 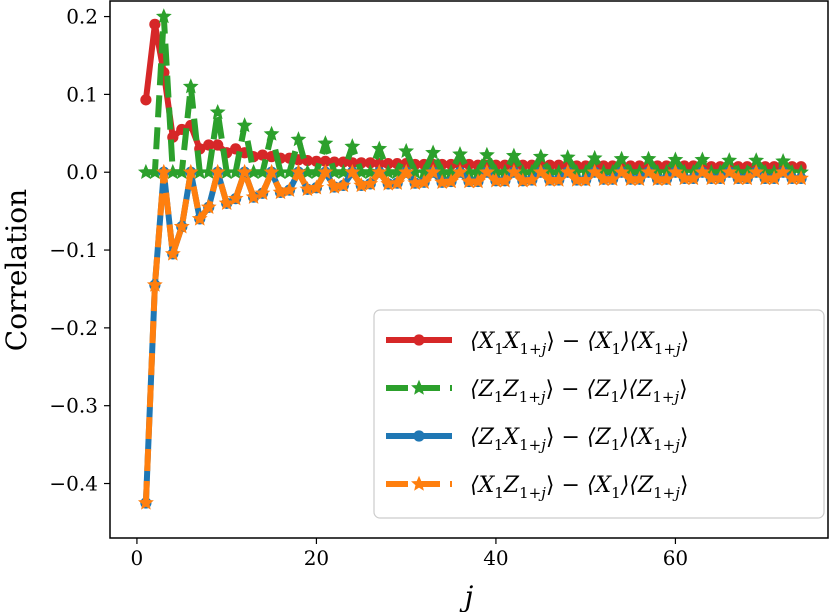 What do you see at coordinates (579, 487) in the screenshot?
I see `legend-label: ⟨X1Z1+j⟩ − ⟨X1⟩⟨Z1+j⟩` at bounding box center [579, 487].